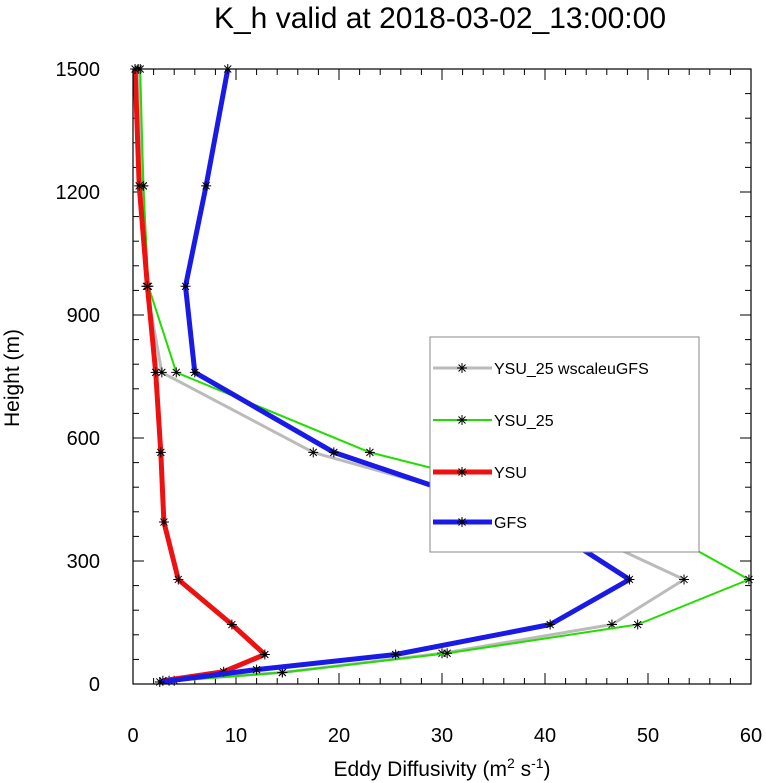  I want to click on legend-box, so click(564, 444).